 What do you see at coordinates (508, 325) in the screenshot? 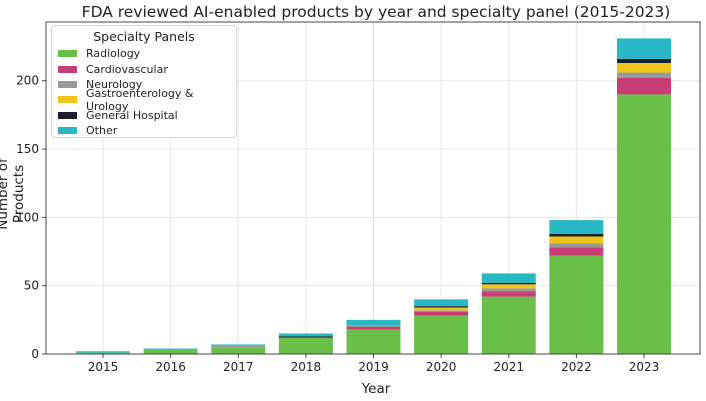
I see `bar-radiology-2021` at bounding box center [508, 325].